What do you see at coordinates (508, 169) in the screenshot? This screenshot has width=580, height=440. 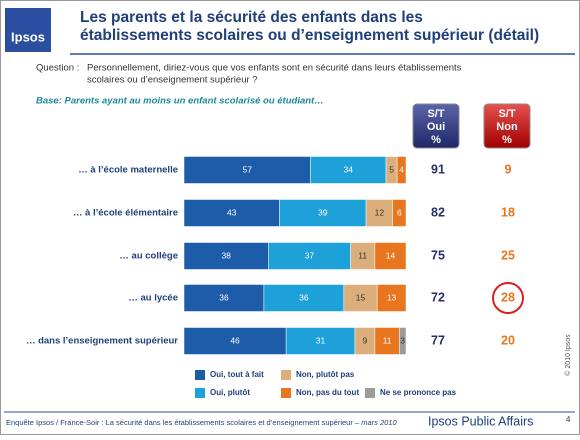 I see `total-value: 9` at bounding box center [508, 169].